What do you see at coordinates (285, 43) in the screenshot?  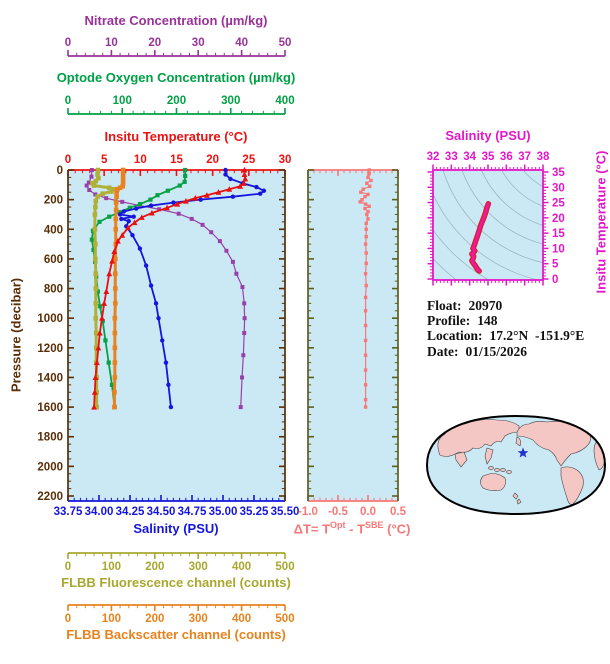 I see `svg-text: 50` at bounding box center [285, 43].